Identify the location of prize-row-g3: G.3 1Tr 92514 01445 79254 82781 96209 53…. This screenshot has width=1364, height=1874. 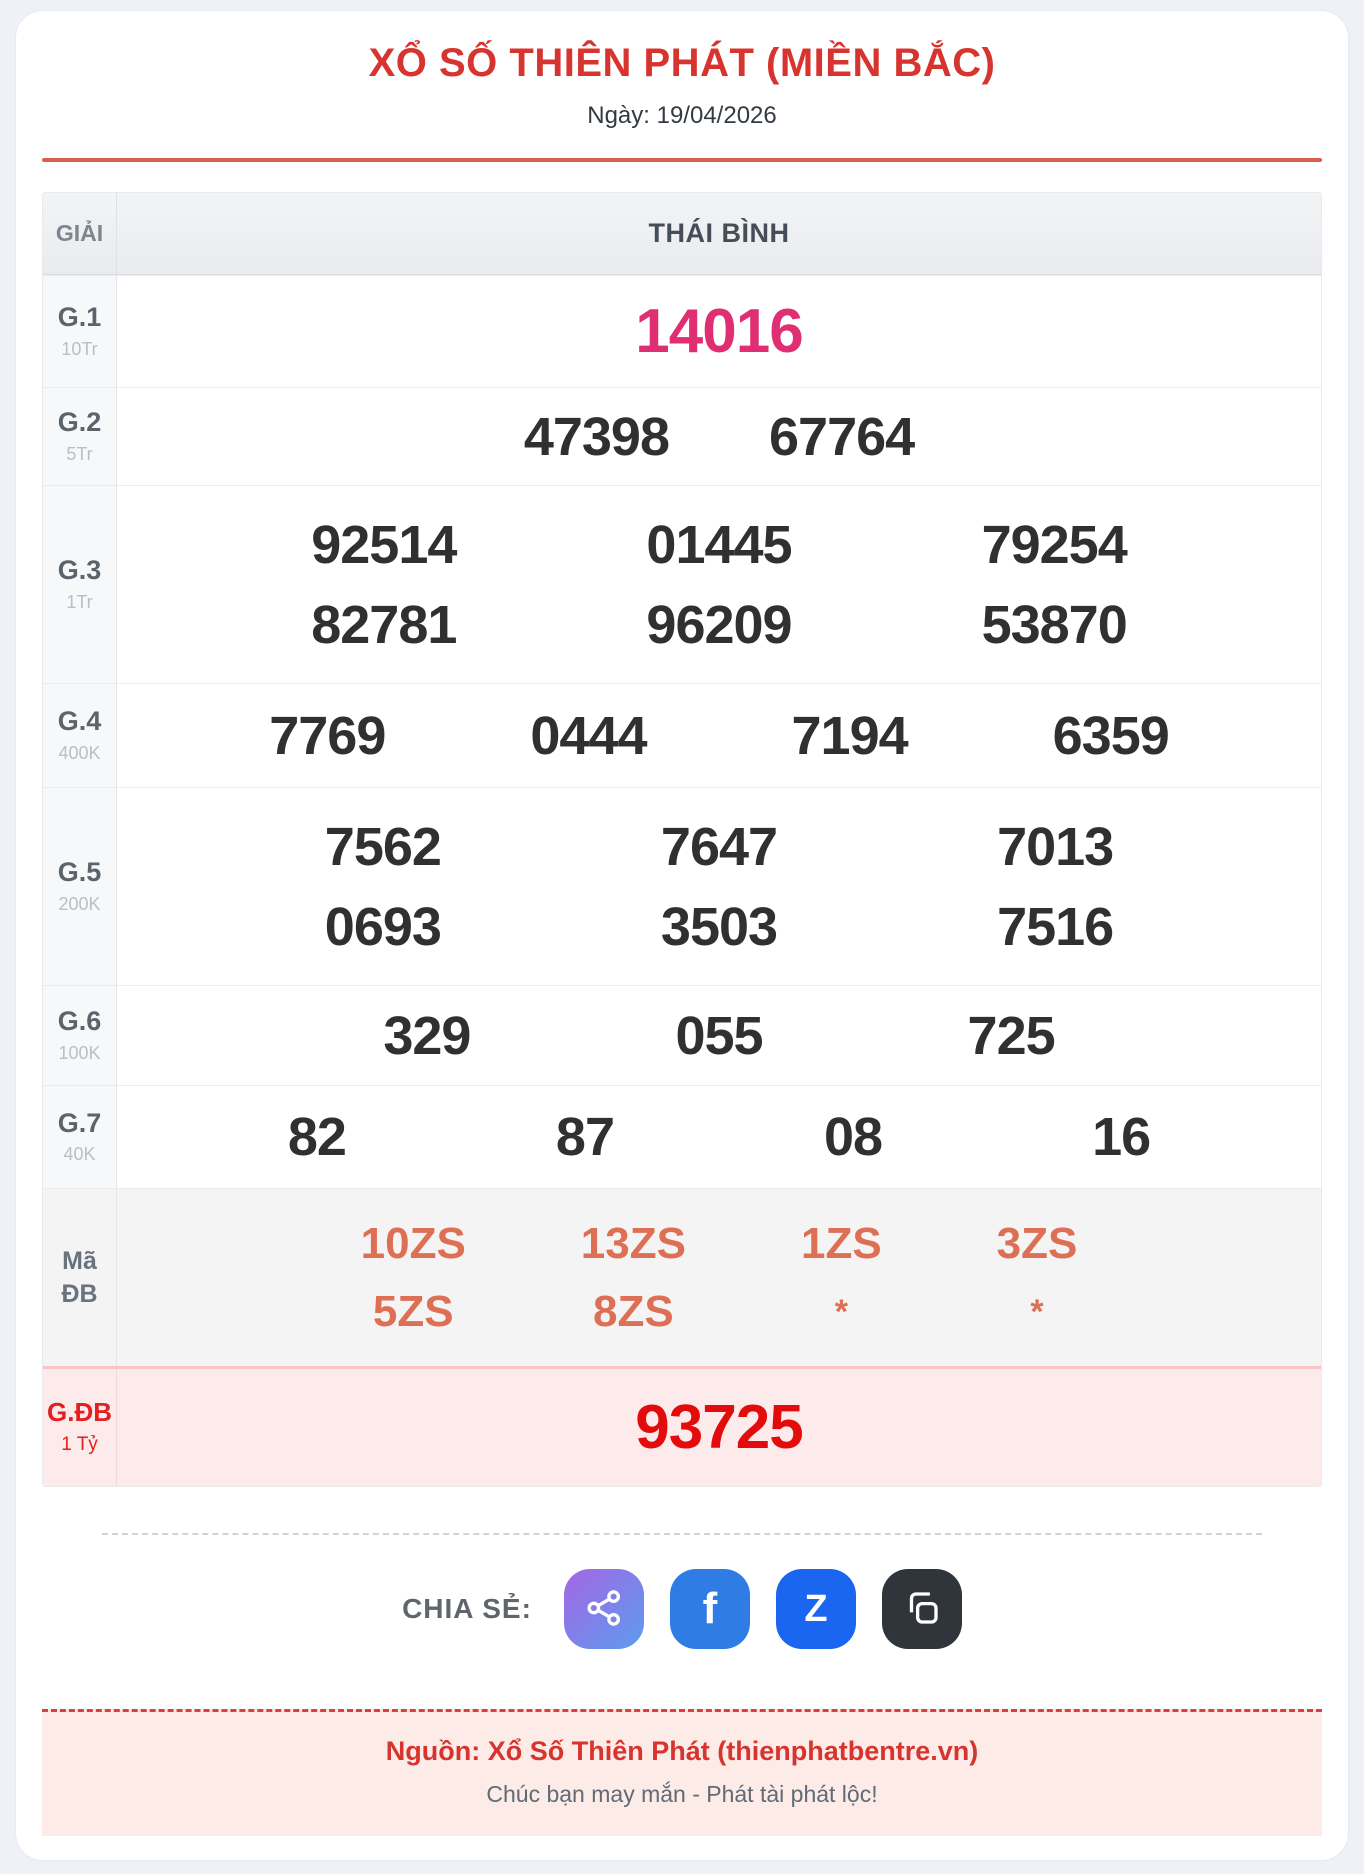
(682, 584).